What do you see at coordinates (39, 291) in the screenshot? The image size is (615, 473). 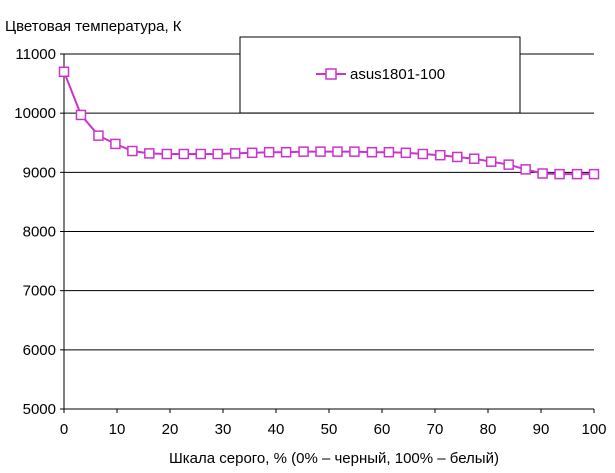 I see `y-tick-label: 7000` at bounding box center [39, 291].